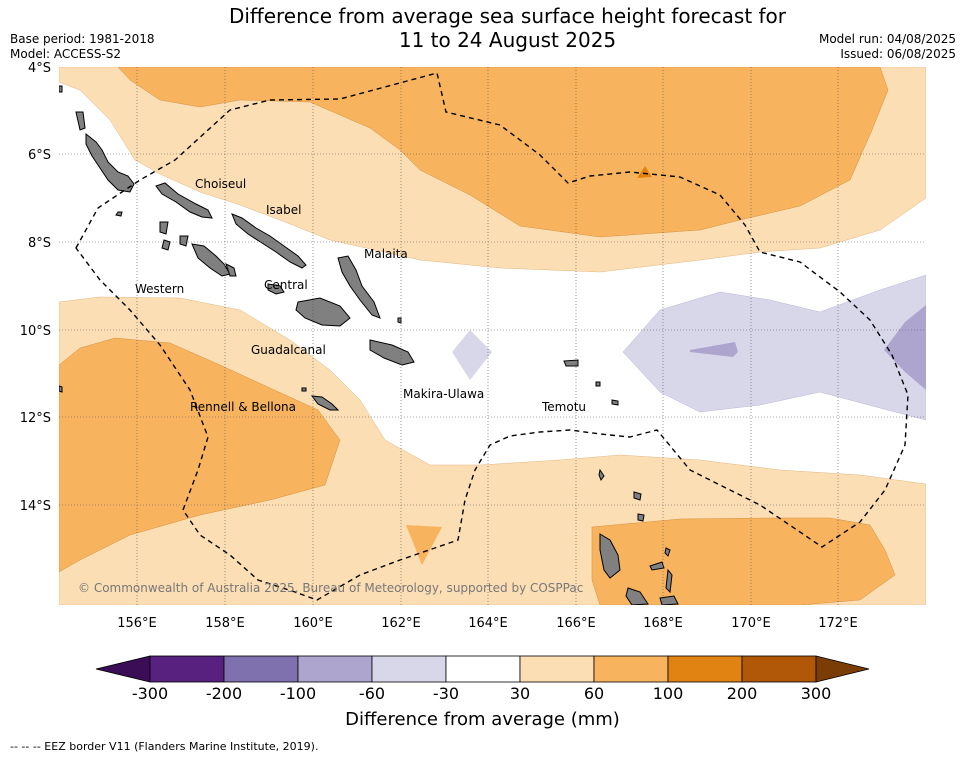  What do you see at coordinates (35, 506) in the screenshot?
I see `lat-label: 14°S` at bounding box center [35, 506].